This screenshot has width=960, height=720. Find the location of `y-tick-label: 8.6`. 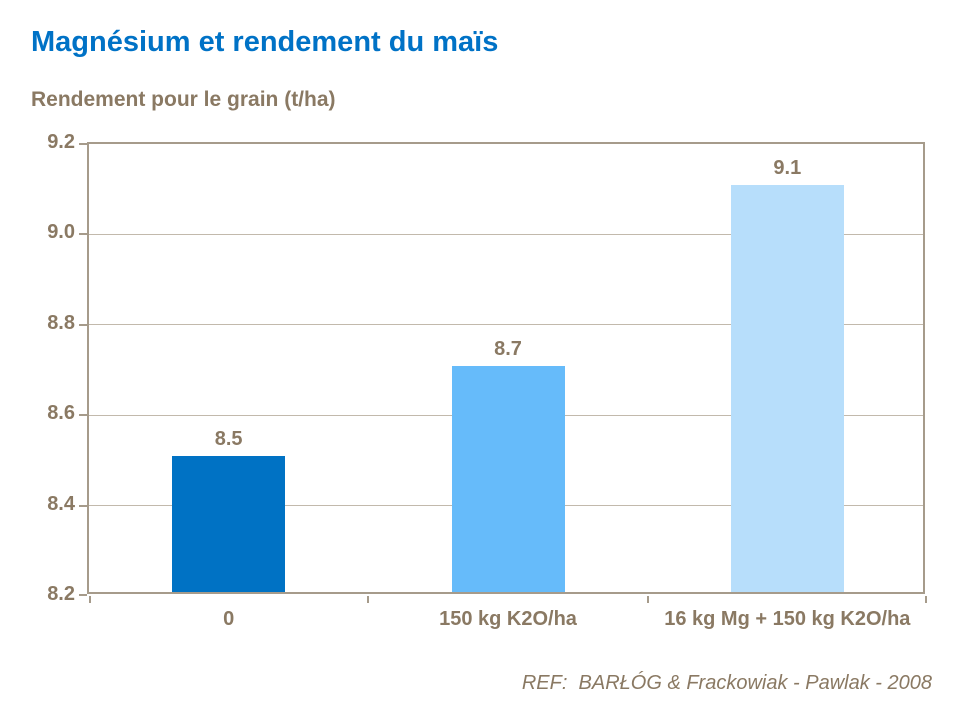

y-tick-label: 8.6 is located at coordinates (61, 413).